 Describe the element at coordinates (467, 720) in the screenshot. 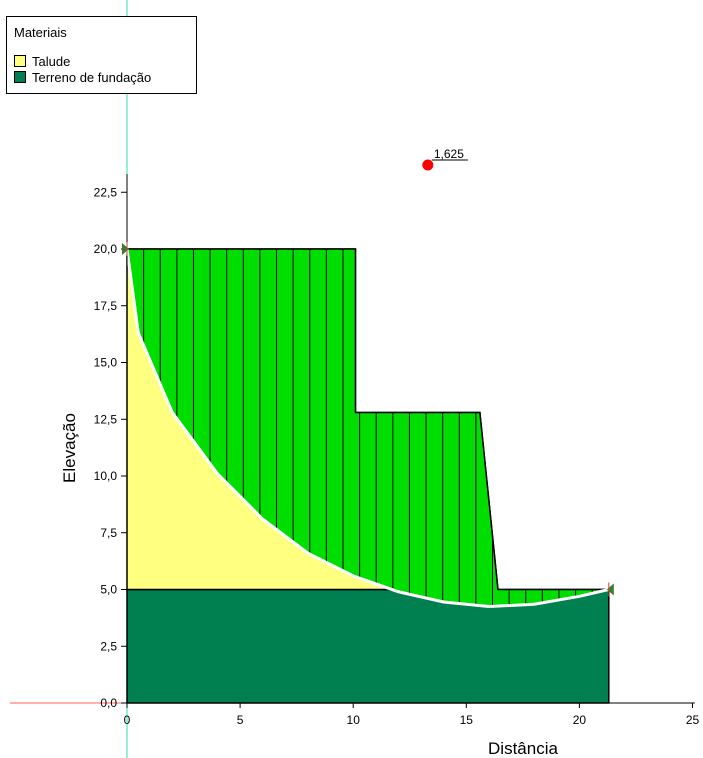

I see `x-tick-label: 15` at that location.